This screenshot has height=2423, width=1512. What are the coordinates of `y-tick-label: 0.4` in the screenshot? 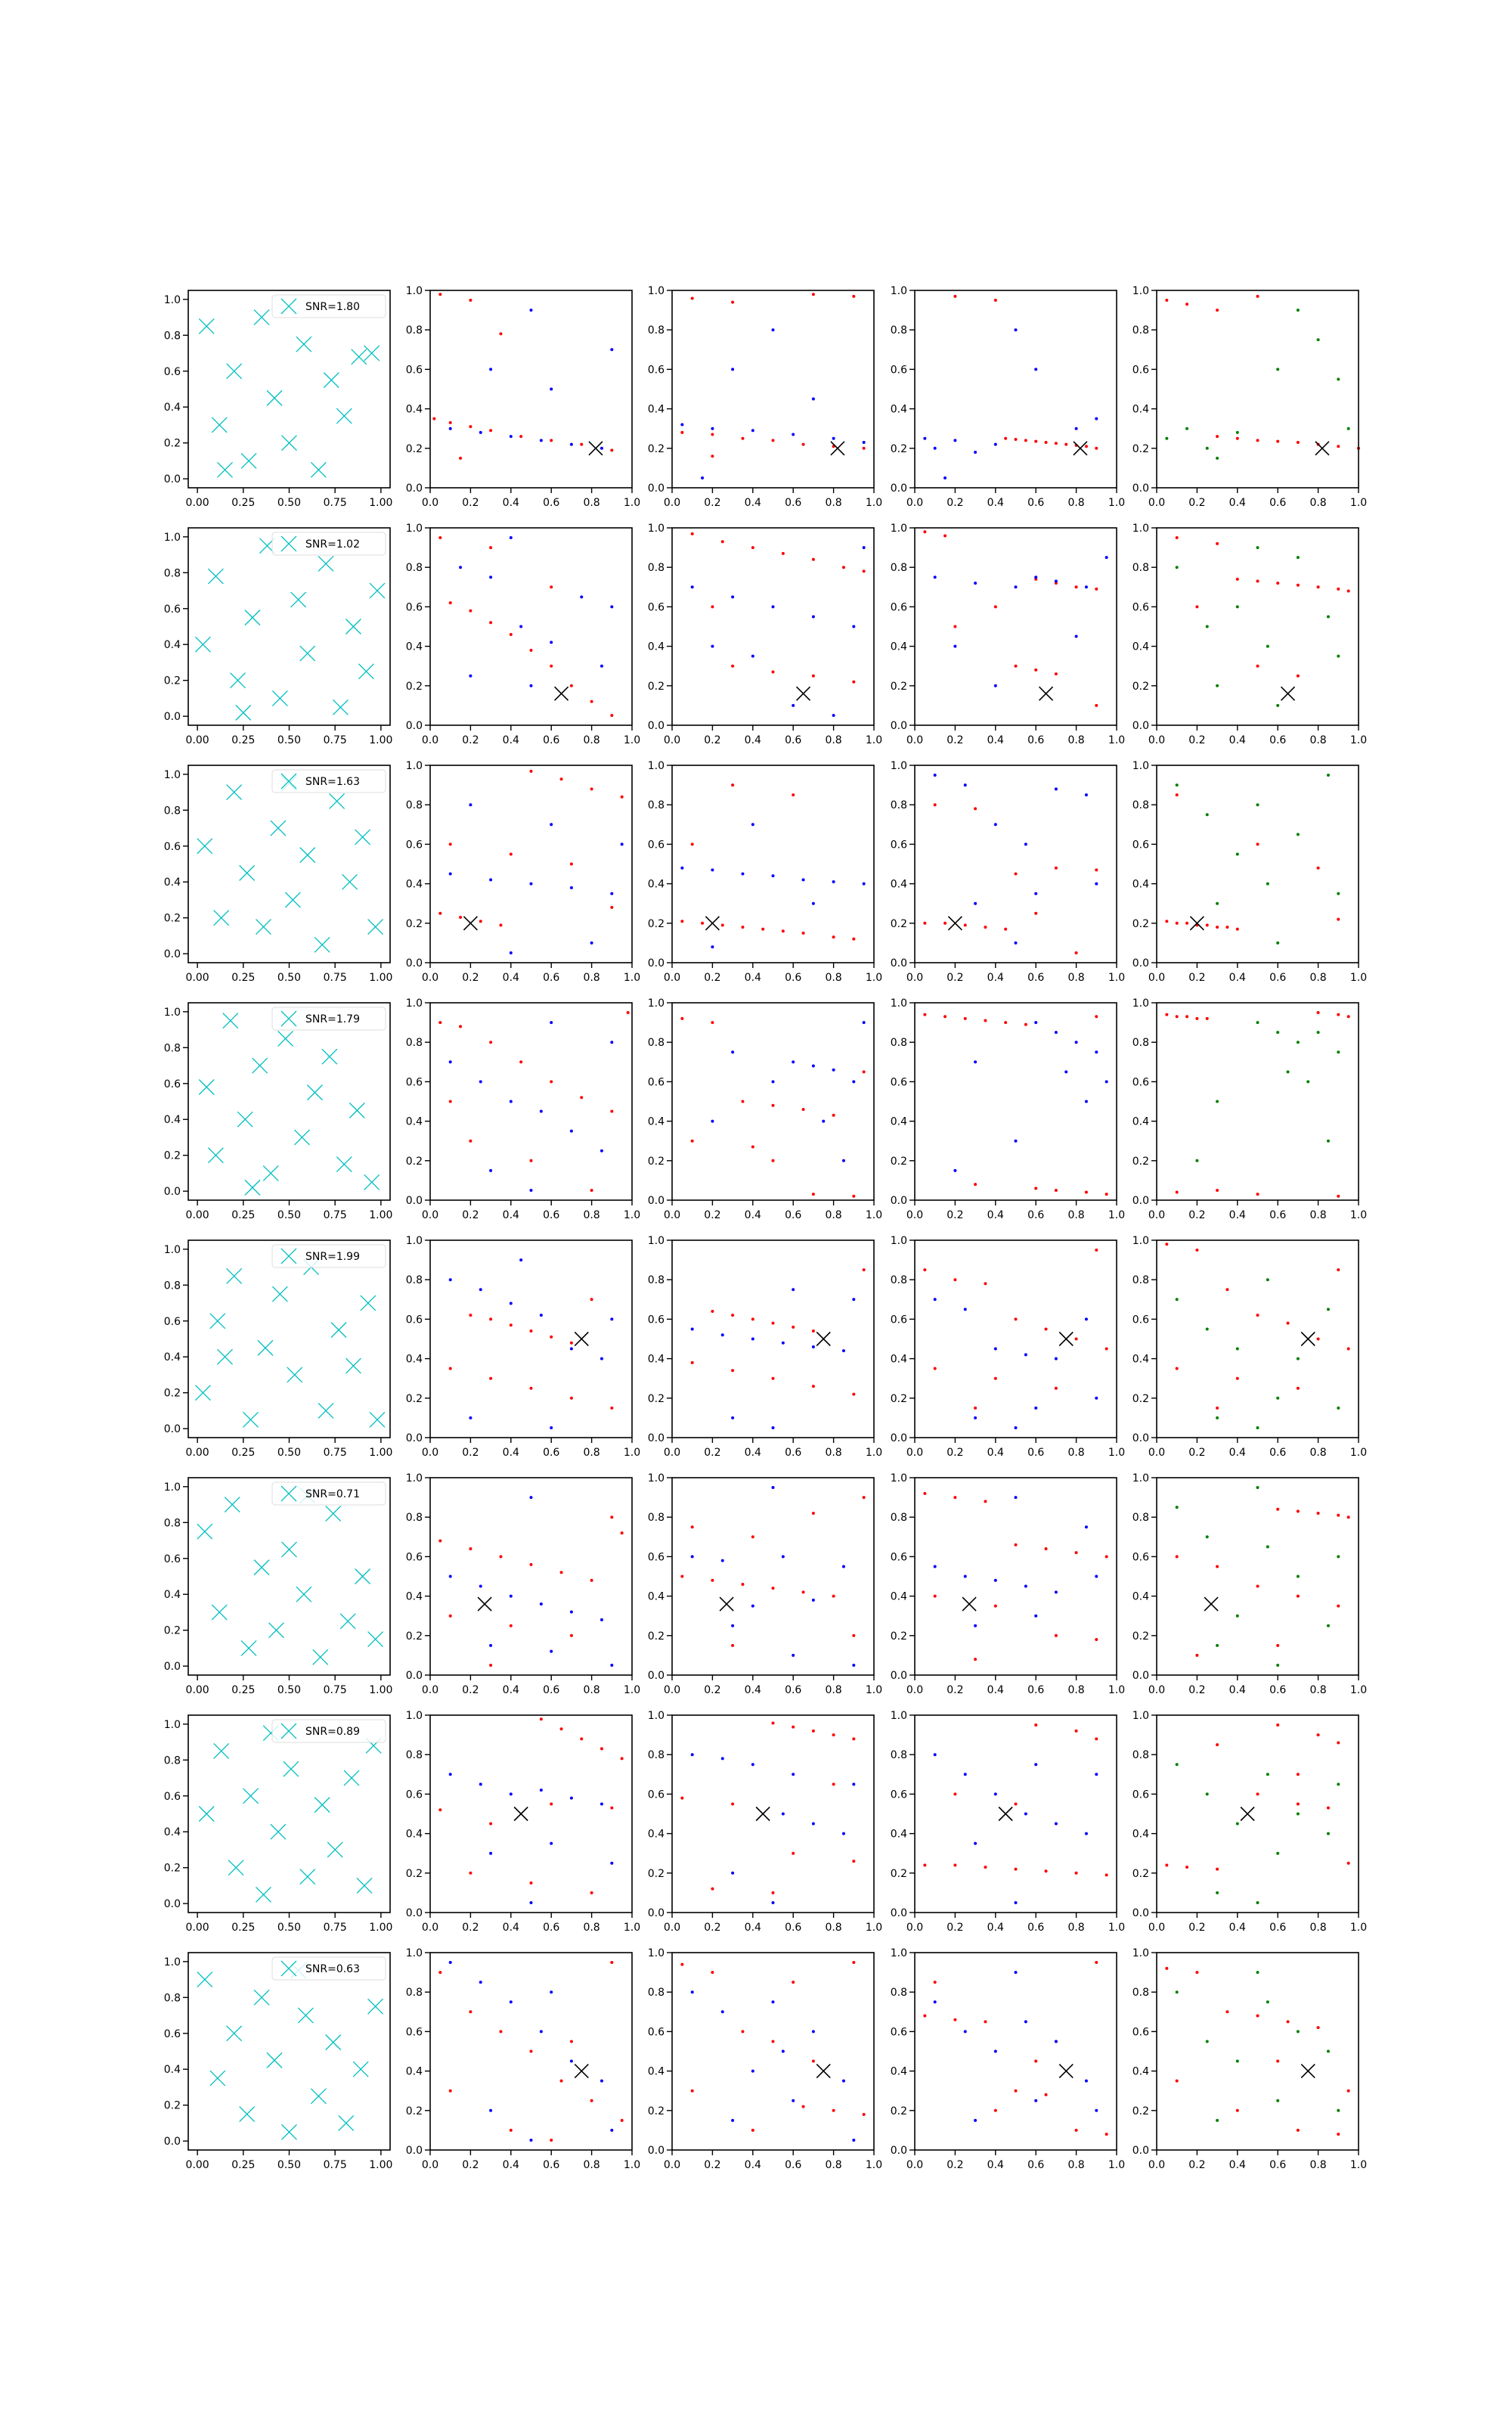 It's located at (414, 1597).